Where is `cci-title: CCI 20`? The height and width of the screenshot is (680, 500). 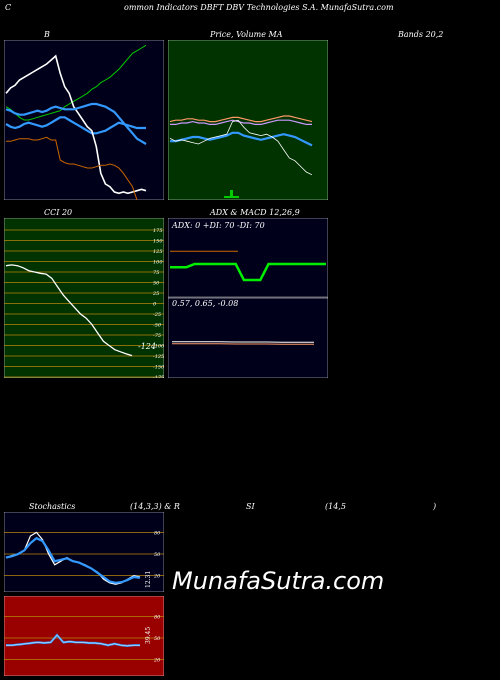 cci-title: CCI 20 is located at coordinates (58, 212).